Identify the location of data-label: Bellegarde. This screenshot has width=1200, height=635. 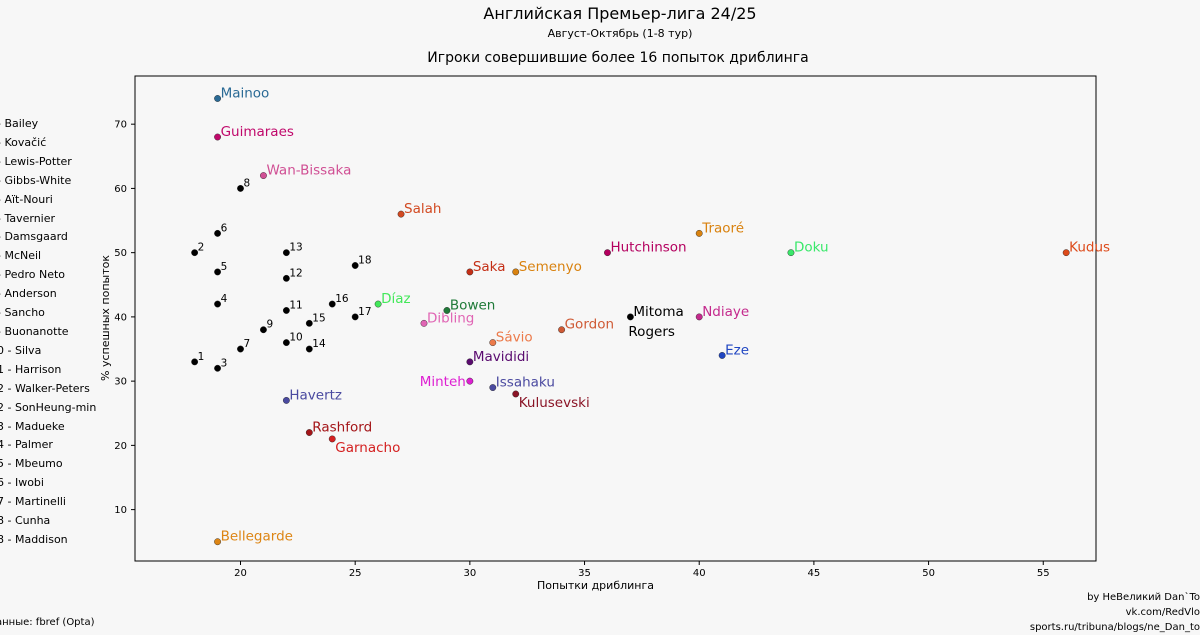
(257, 537).